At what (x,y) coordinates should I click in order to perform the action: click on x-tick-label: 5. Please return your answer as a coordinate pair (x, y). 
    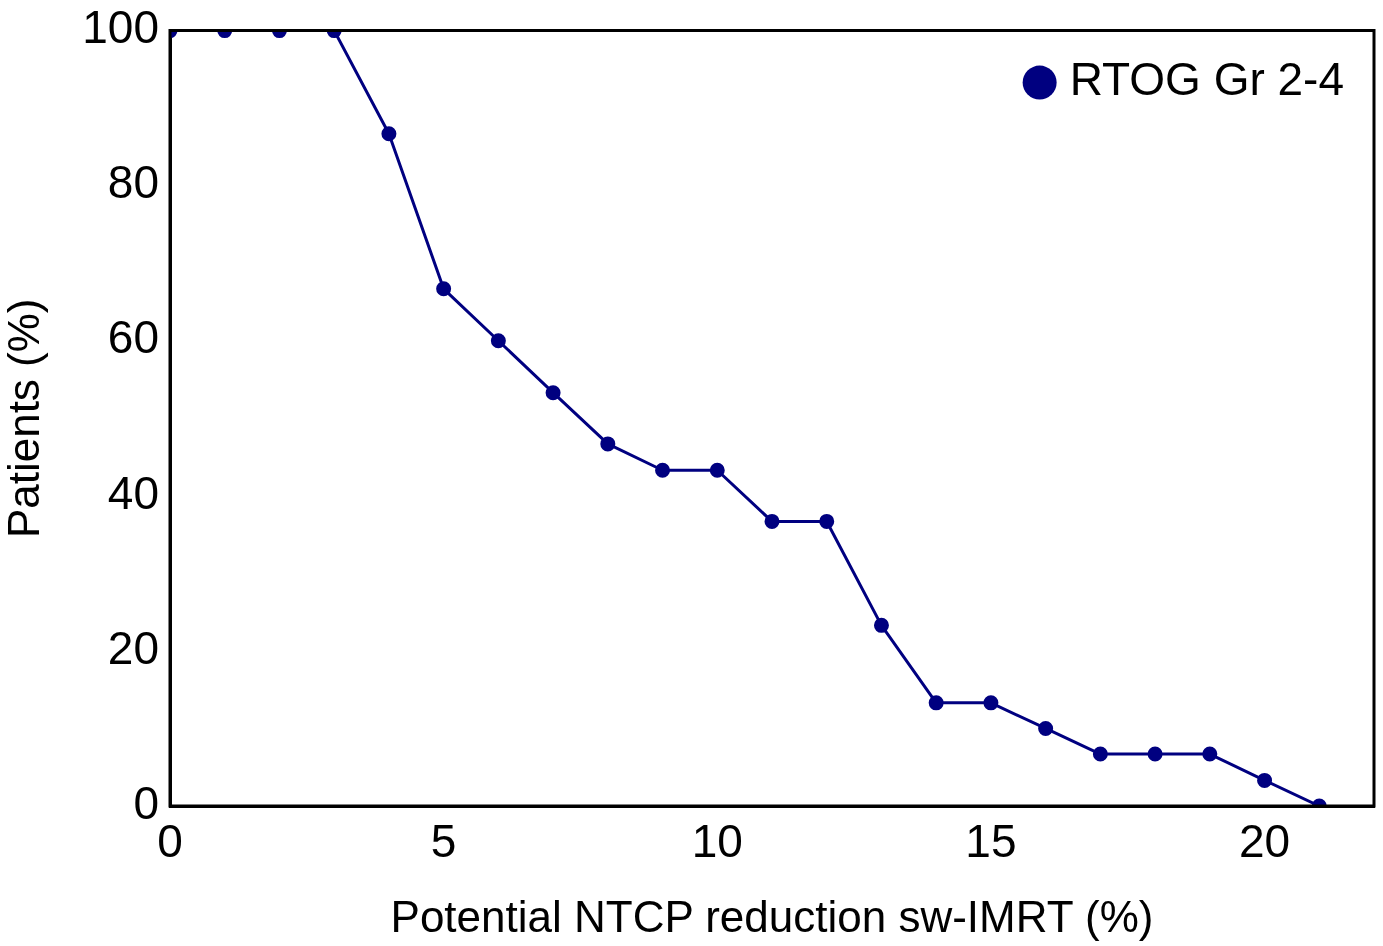
    Looking at the image, I should click on (443, 841).